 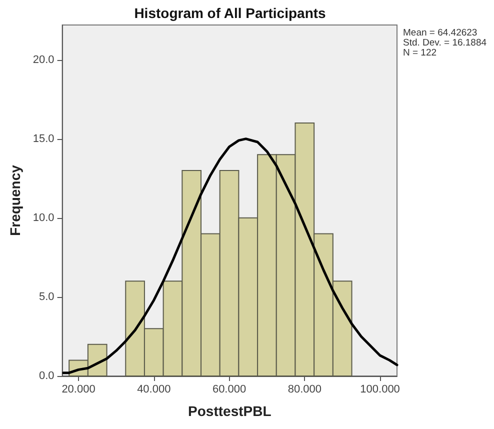 What do you see at coordinates (43, 60) in the screenshot?
I see `y-tick-label: 20.0` at bounding box center [43, 60].